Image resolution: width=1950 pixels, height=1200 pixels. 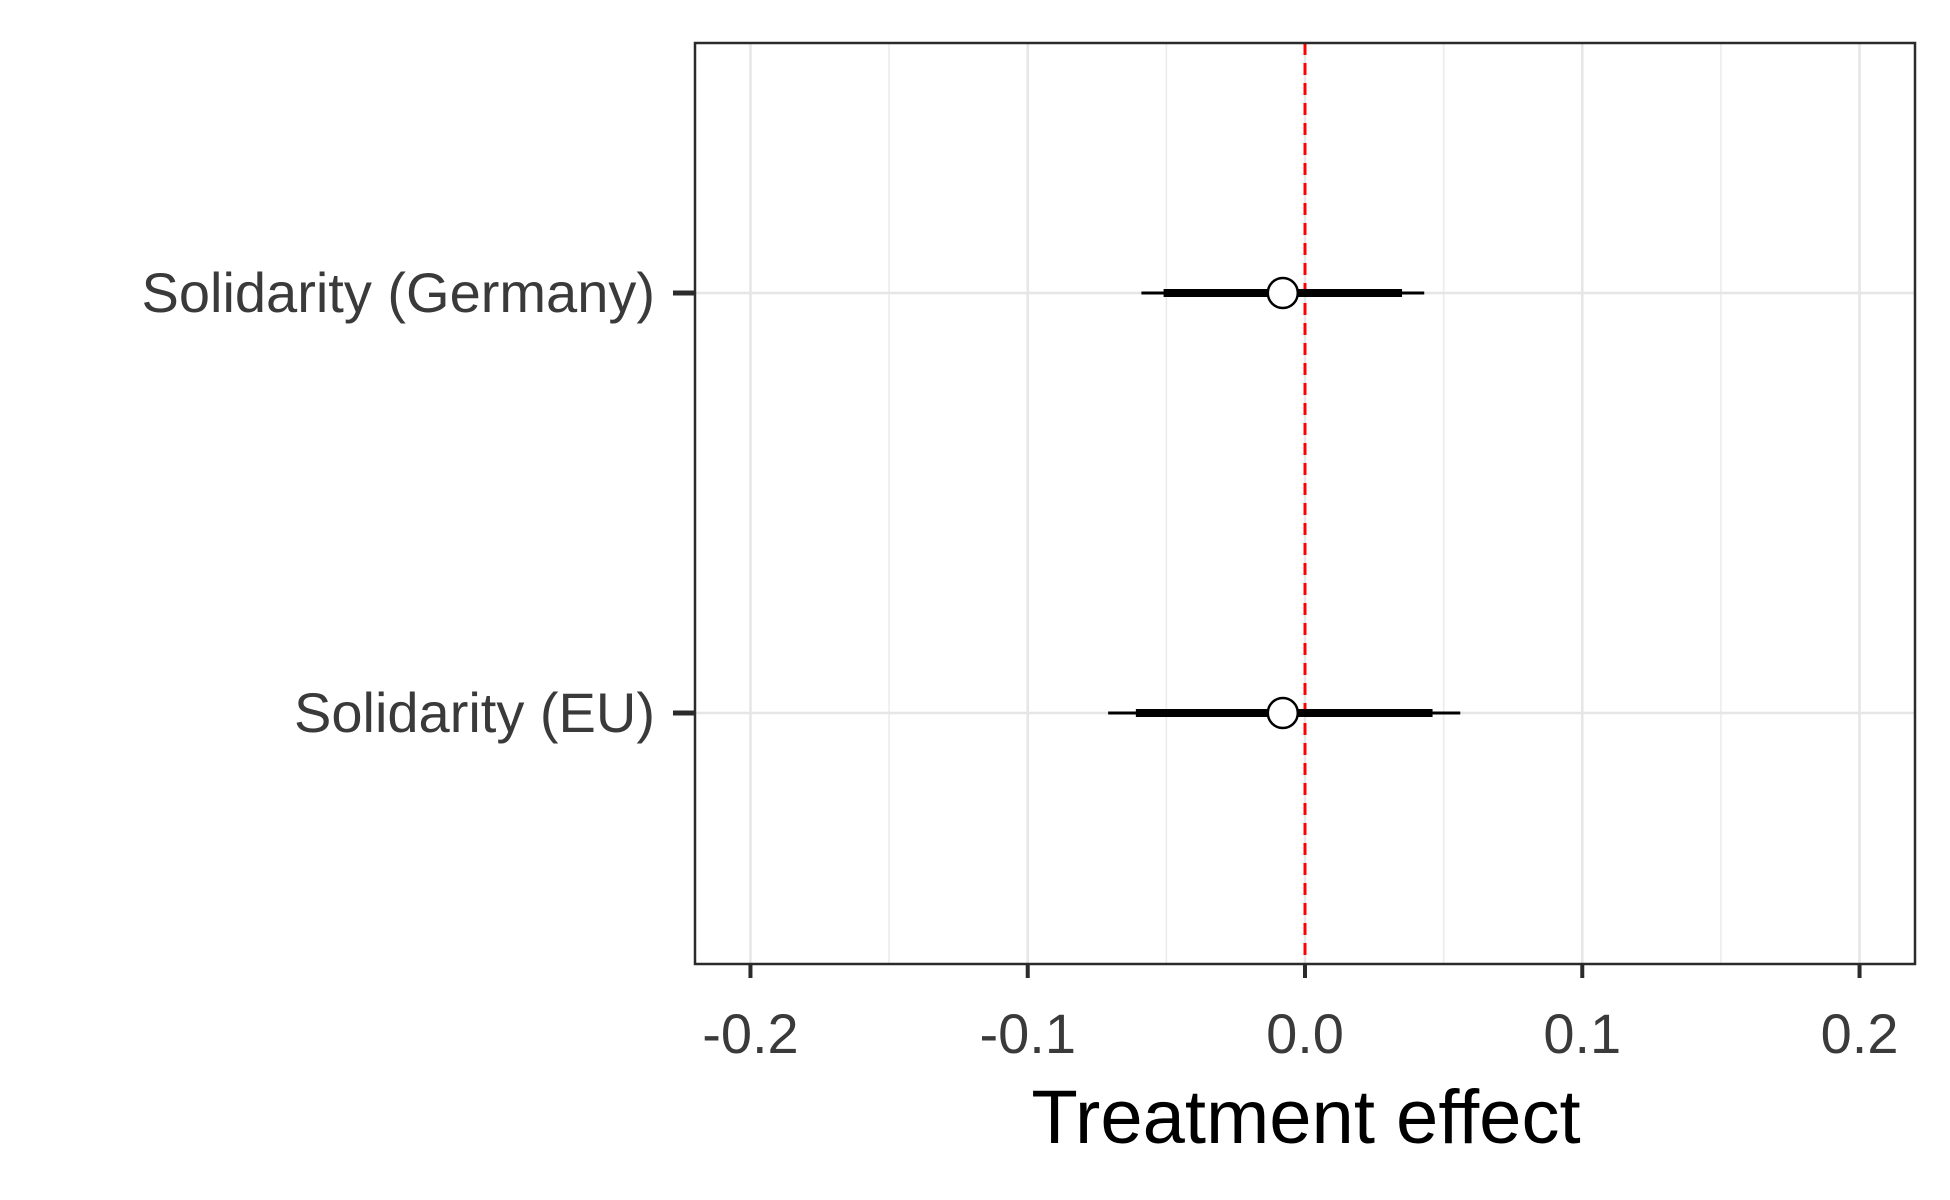 What do you see at coordinates (1305, 1033) in the screenshot?
I see `x-tick-label: 0.0` at bounding box center [1305, 1033].